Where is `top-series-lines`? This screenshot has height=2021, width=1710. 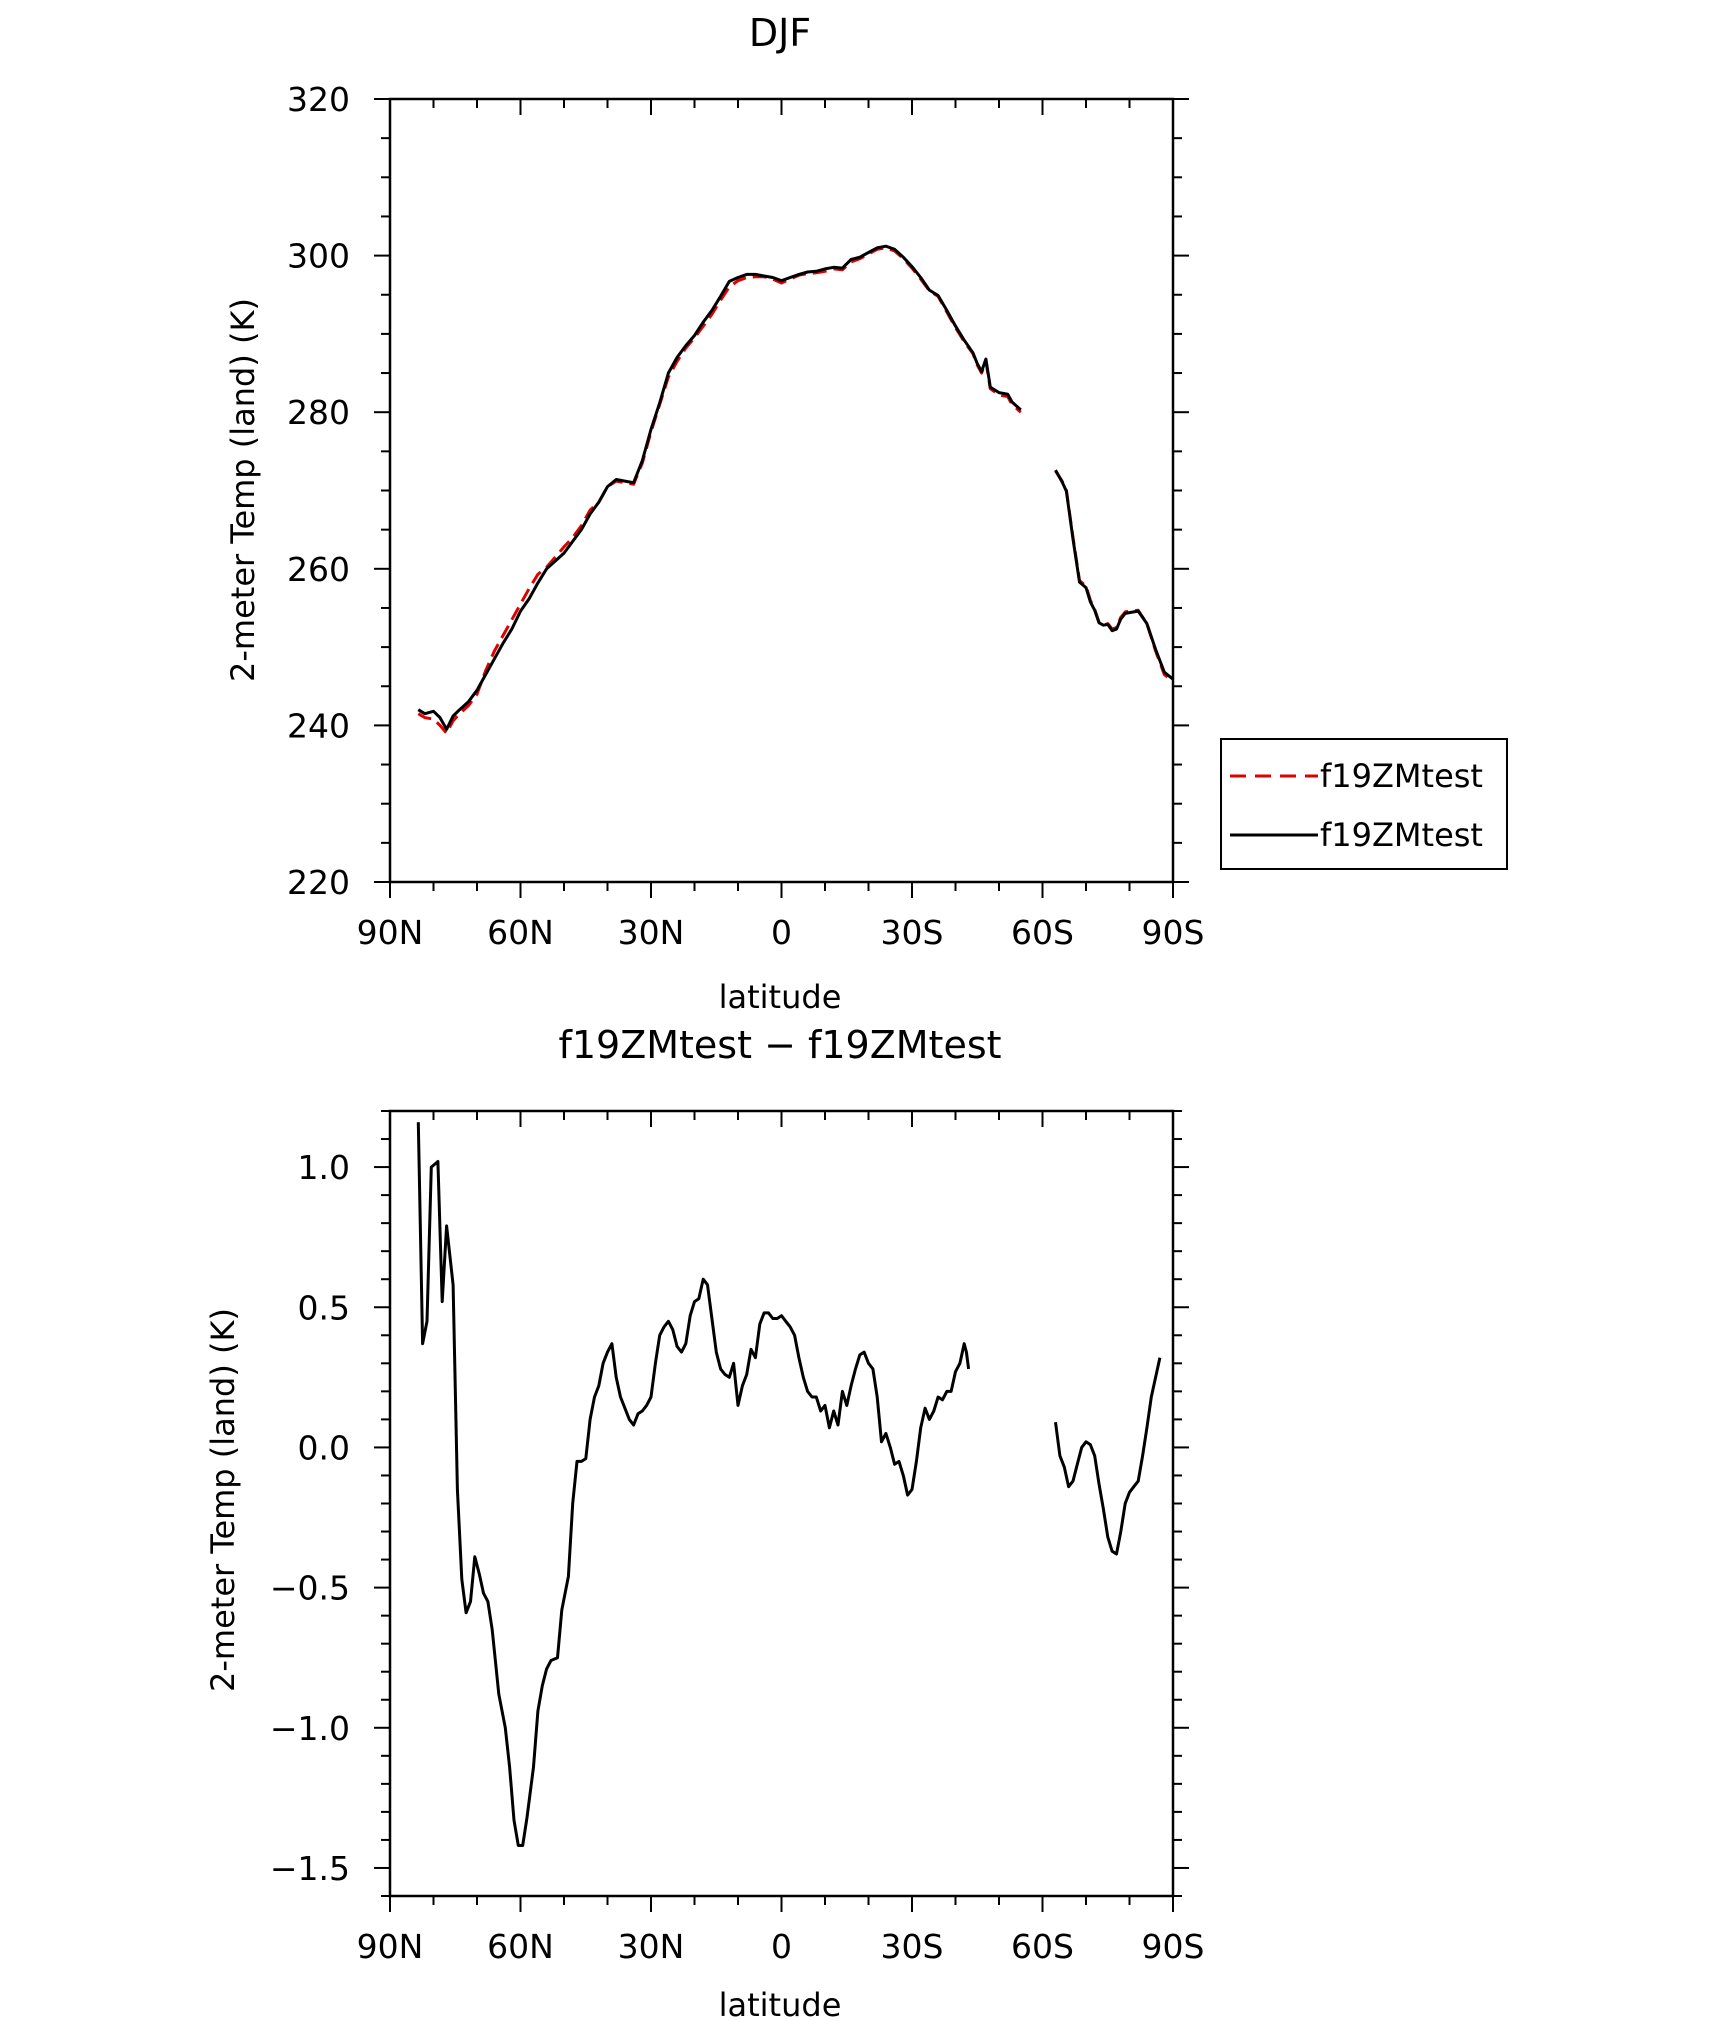 top-series-lines is located at coordinates (795, 489).